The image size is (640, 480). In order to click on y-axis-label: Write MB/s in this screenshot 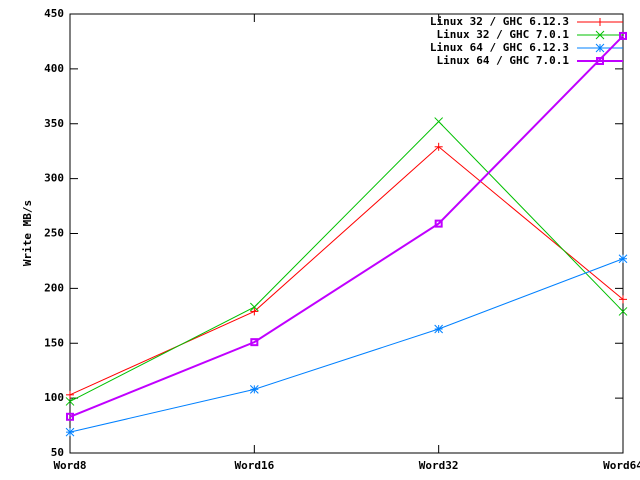, I will do `click(27, 233)`.